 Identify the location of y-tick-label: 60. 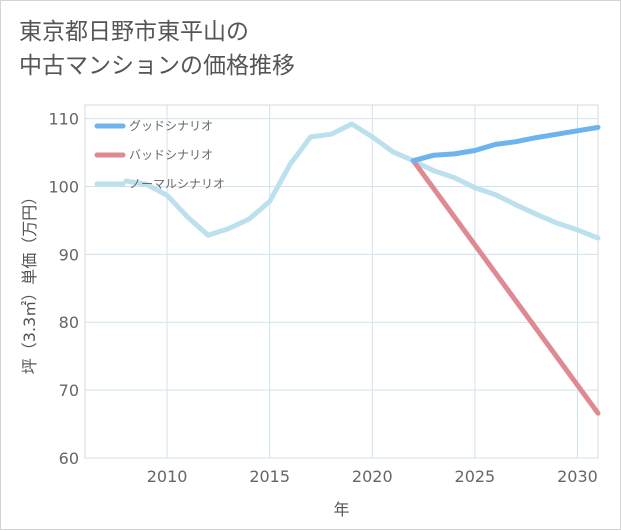
(69, 458).